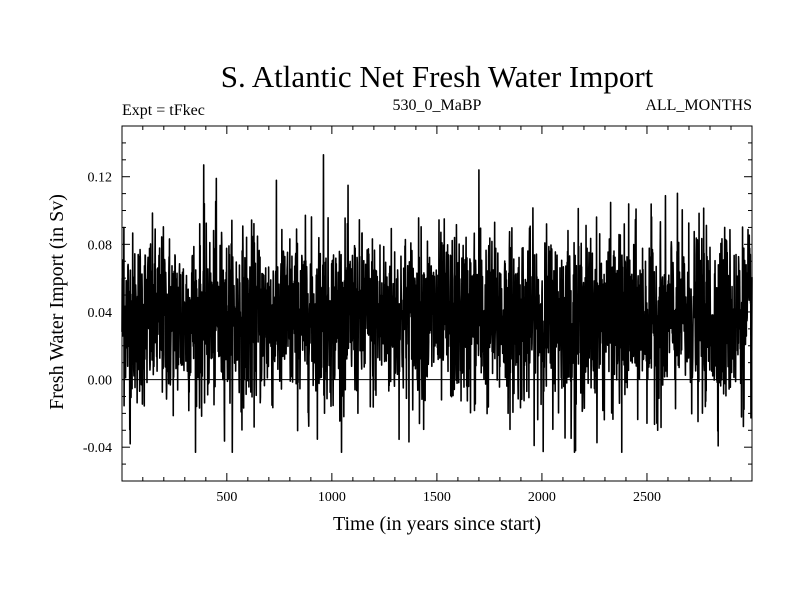  Describe the element at coordinates (100, 313) in the screenshot. I see `y-tick-label: 0.04` at that location.